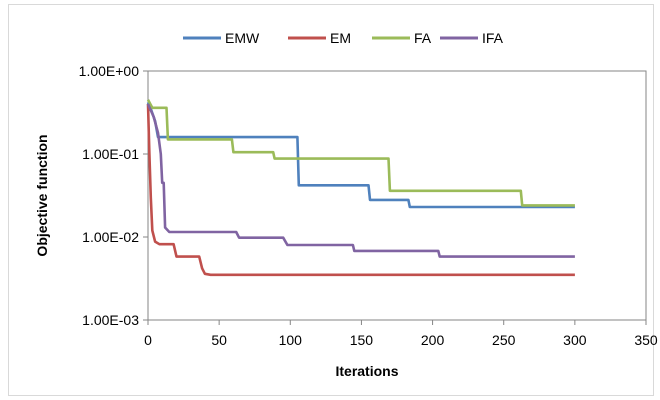 Image resolution: width=660 pixels, height=400 pixels. Describe the element at coordinates (423, 38) in the screenshot. I see `legend-label: FA` at that location.